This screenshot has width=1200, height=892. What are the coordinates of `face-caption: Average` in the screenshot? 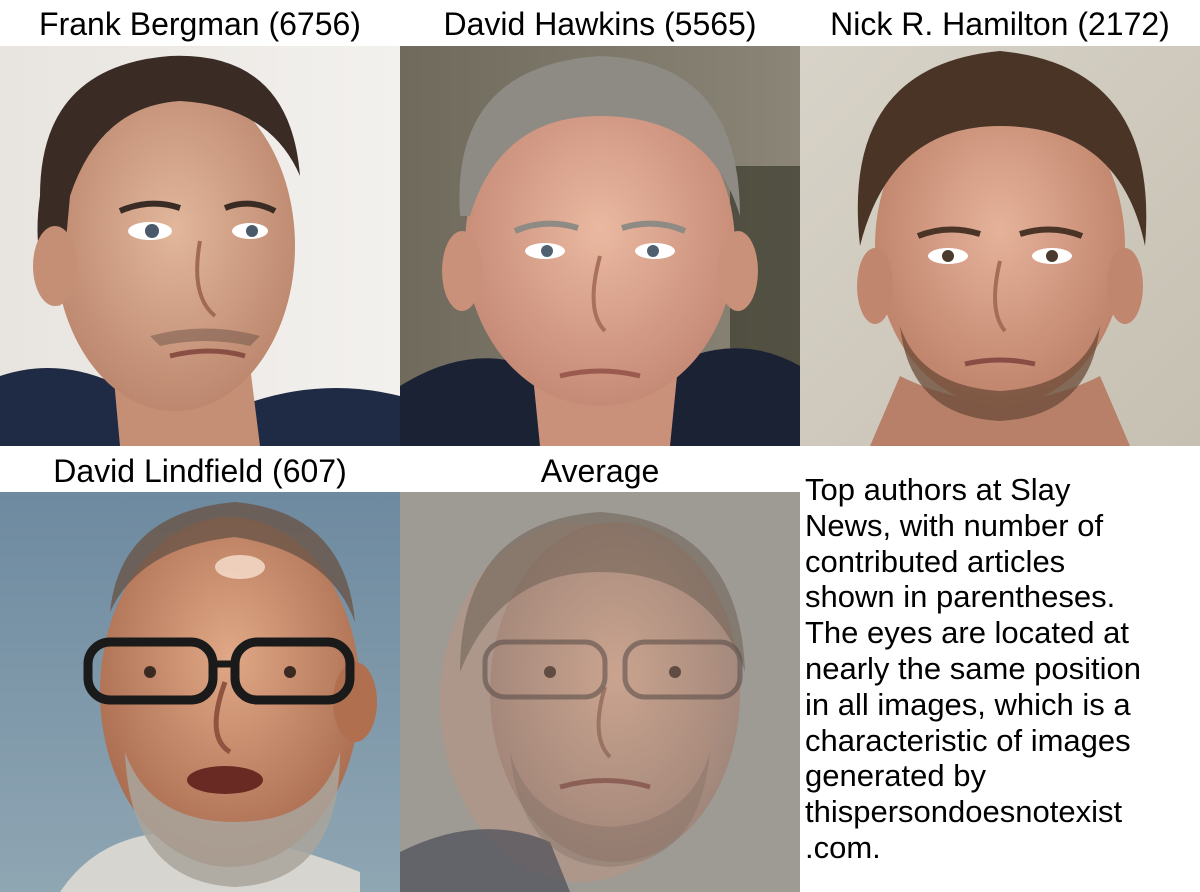 It's located at (600, 471).